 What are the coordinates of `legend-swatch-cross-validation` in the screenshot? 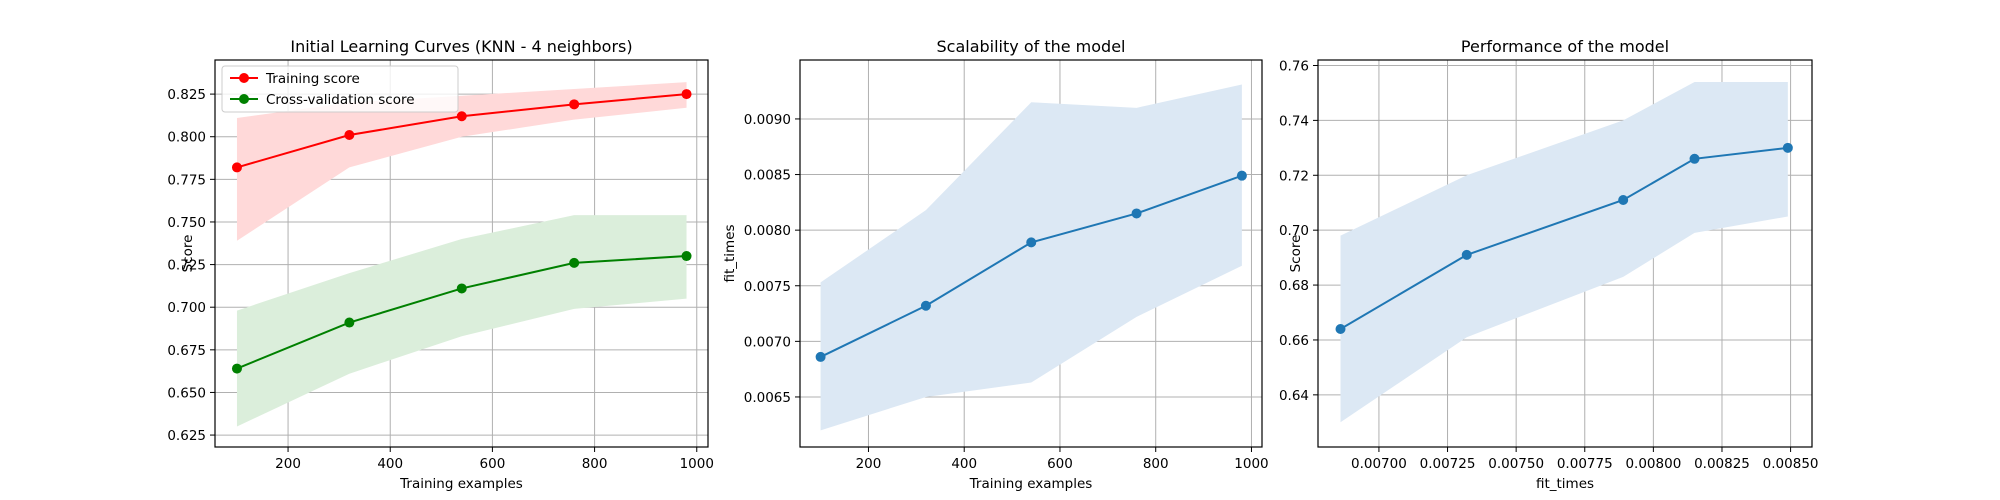 It's located at (244, 99).